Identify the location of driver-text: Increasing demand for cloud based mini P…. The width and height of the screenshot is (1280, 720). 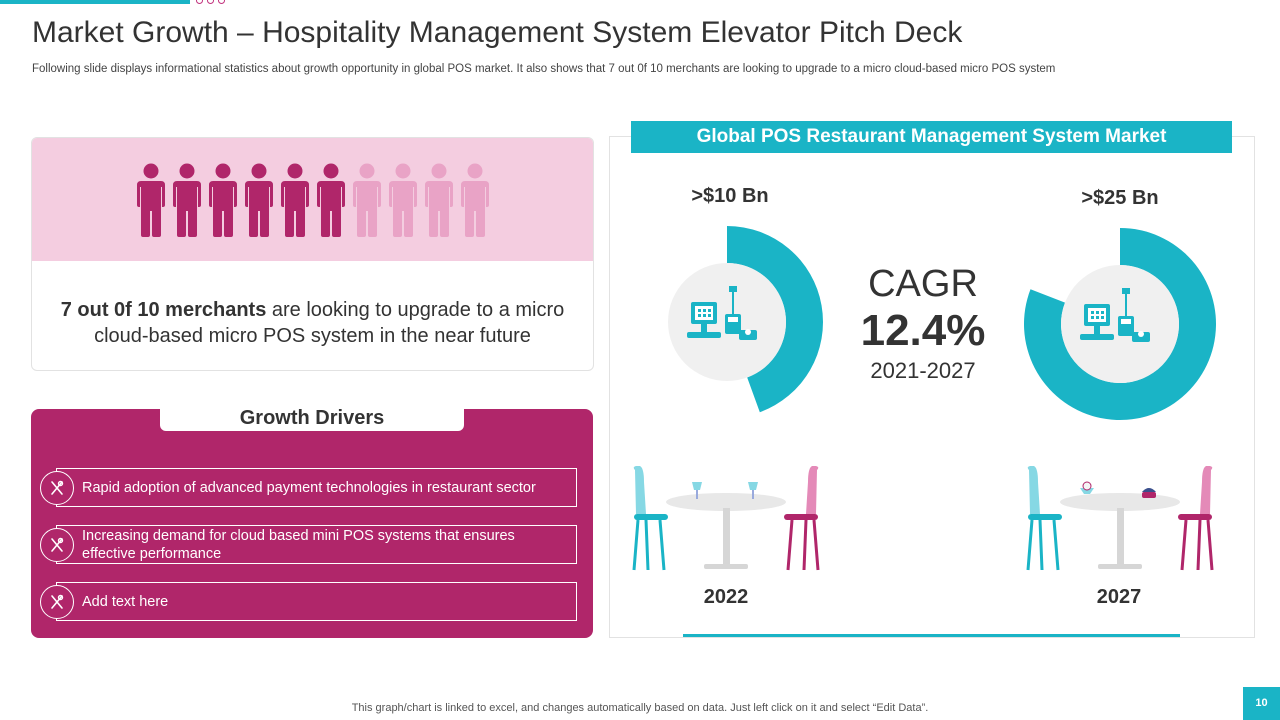
(298, 544).